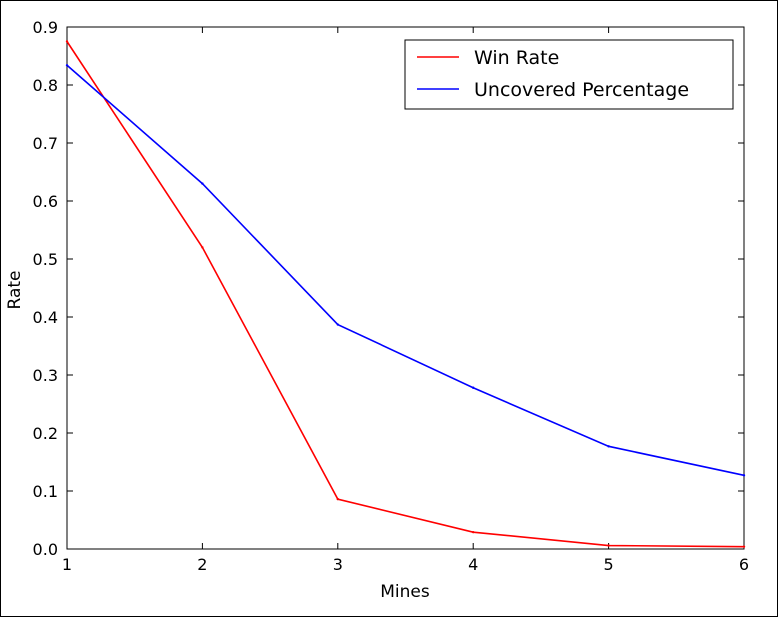 This screenshot has height=617, width=778. What do you see at coordinates (45, 549) in the screenshot?
I see `y-tick-label: 0.0` at bounding box center [45, 549].